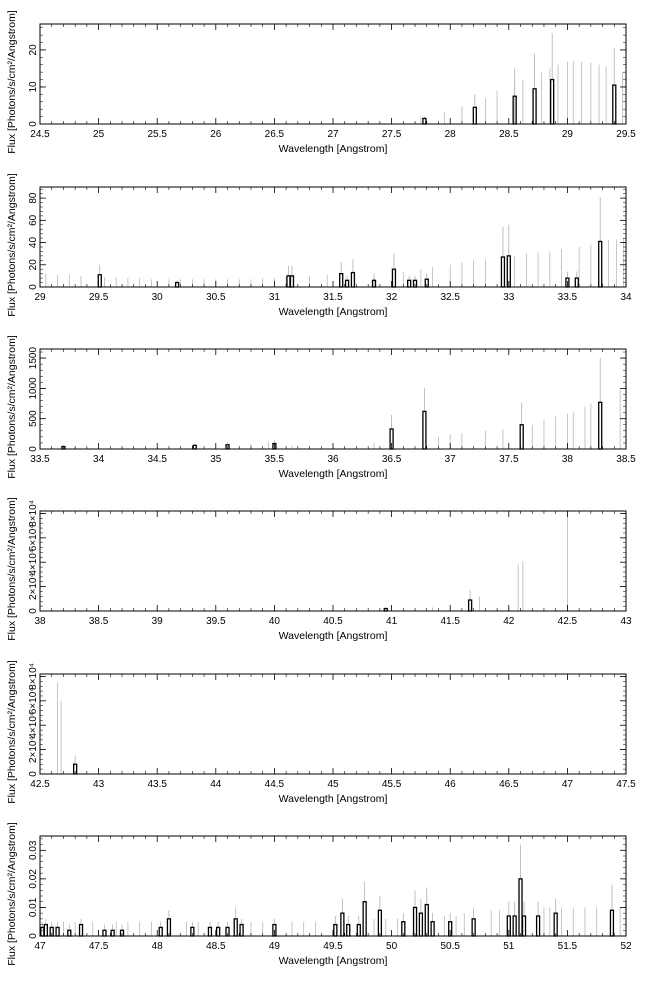 This screenshot has height=981, width=647. Describe the element at coordinates (568, 134) in the screenshot. I see `x-tick-label: 29` at that location.